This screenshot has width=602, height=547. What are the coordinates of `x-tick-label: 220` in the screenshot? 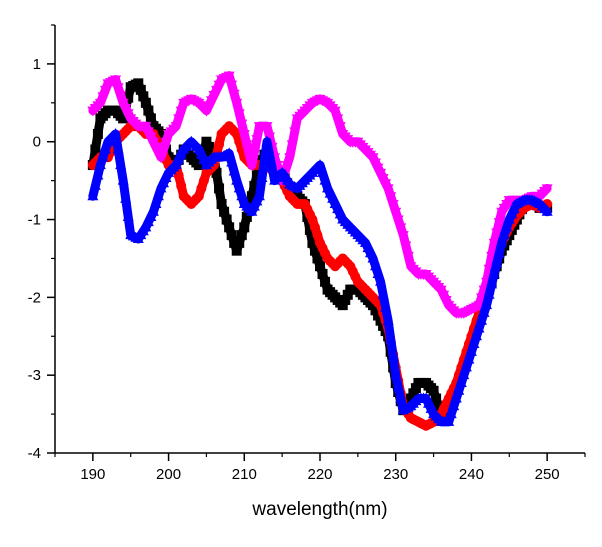 It's located at (319, 474).